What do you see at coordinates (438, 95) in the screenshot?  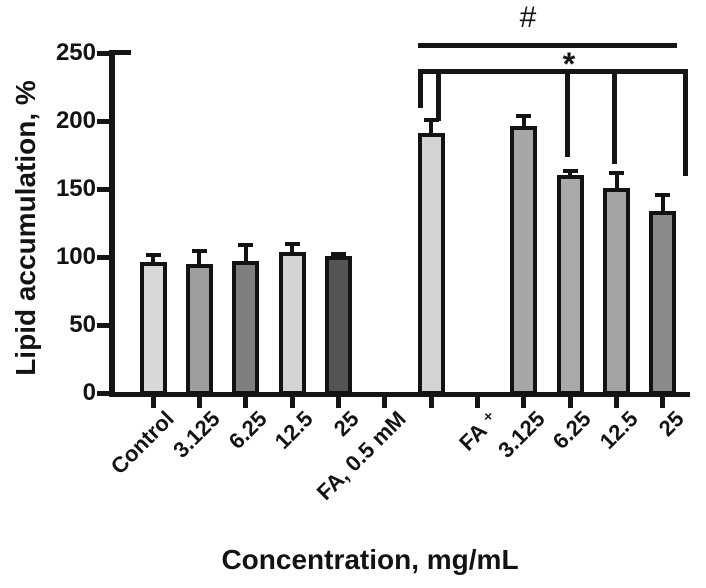 I see `star-bracket-drop-fa-bar` at bounding box center [438, 95].